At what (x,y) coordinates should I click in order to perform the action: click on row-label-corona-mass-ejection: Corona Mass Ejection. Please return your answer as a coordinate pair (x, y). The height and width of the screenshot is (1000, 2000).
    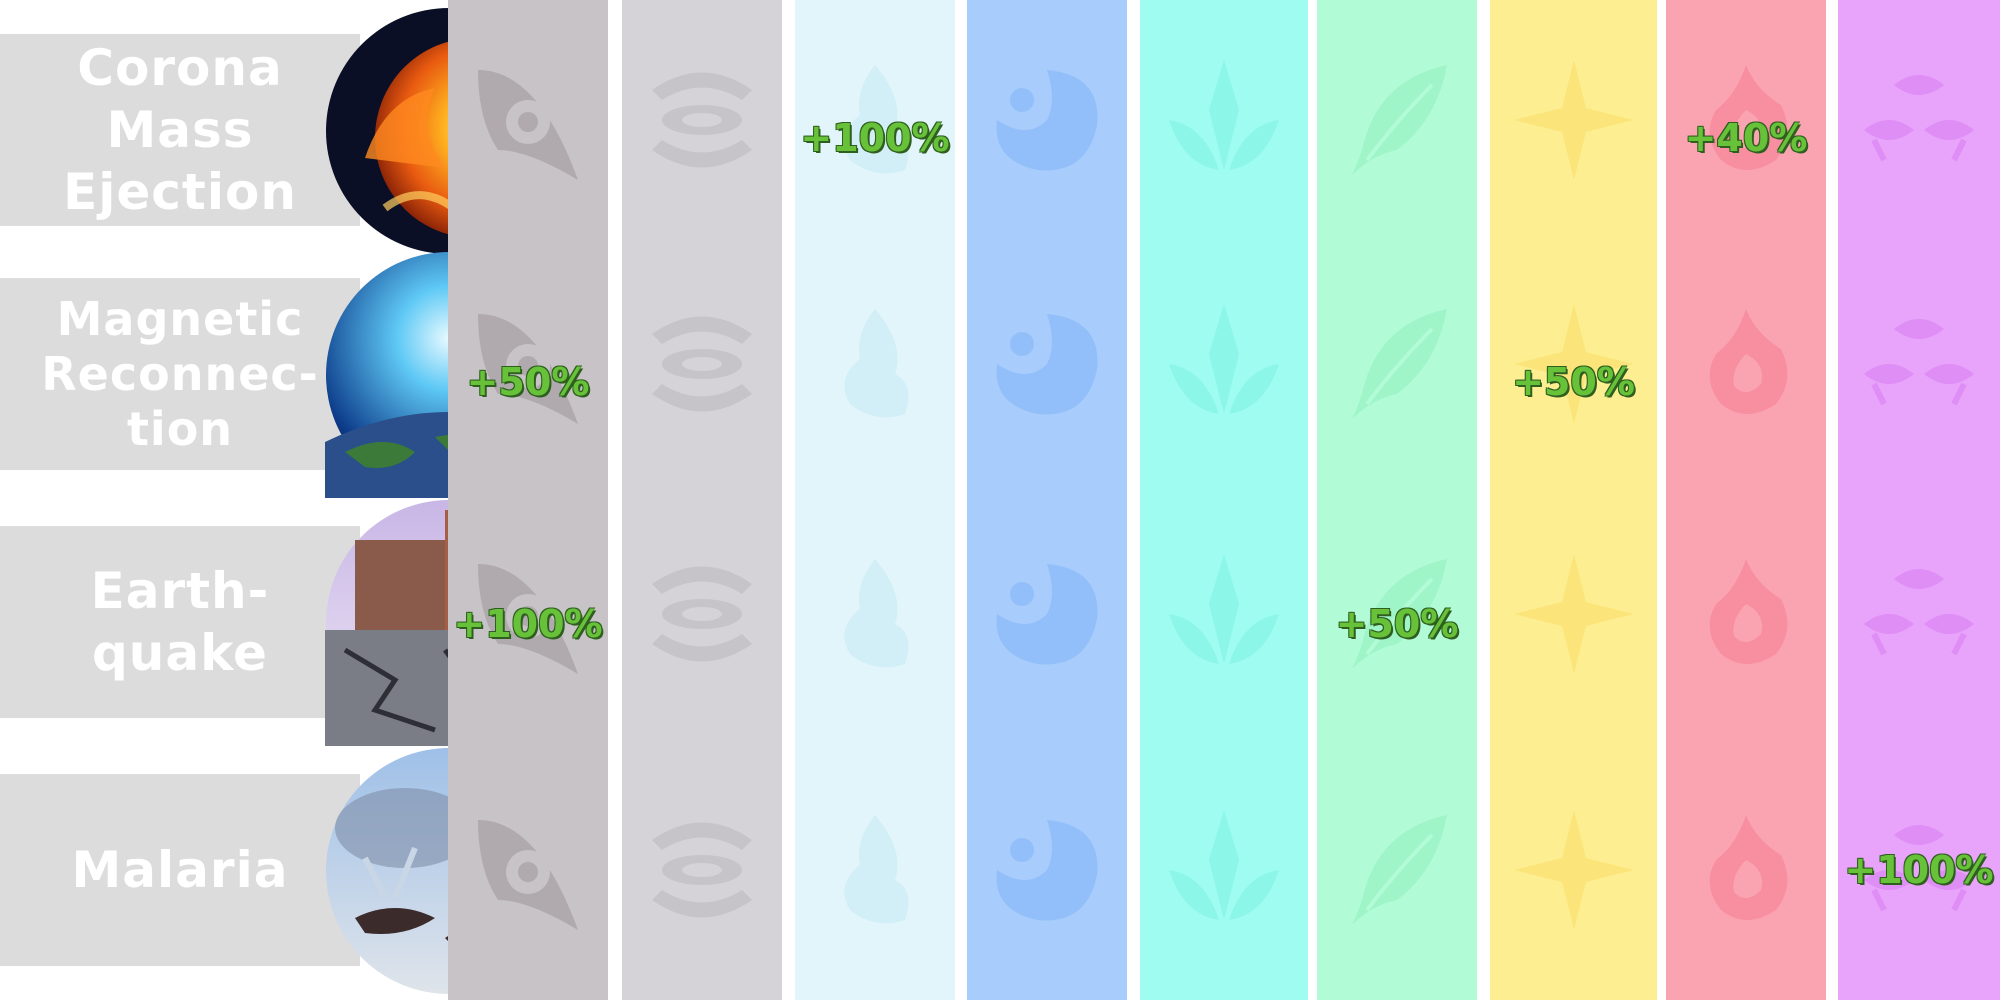
    Looking at the image, I should click on (180, 130).